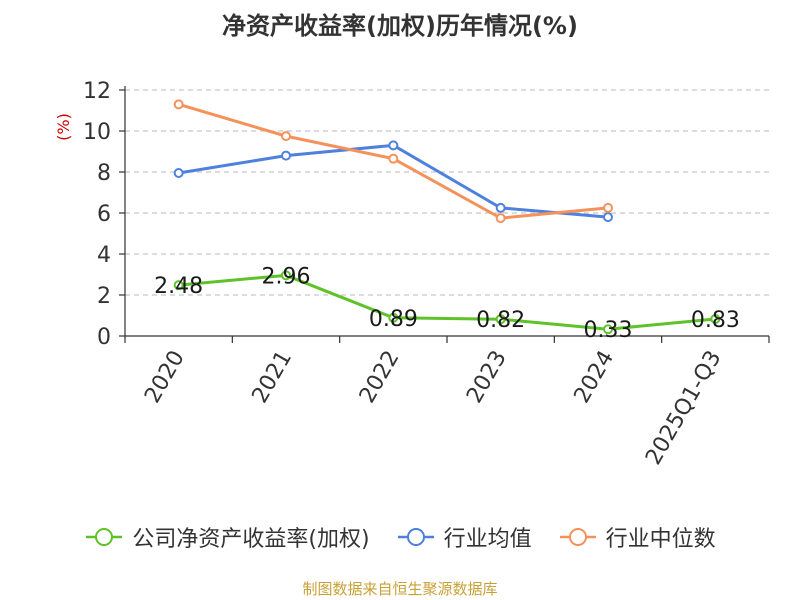 Image resolution: width=800 pixels, height=600 pixels. I want to click on series-2-point-2023, so click(500, 218).